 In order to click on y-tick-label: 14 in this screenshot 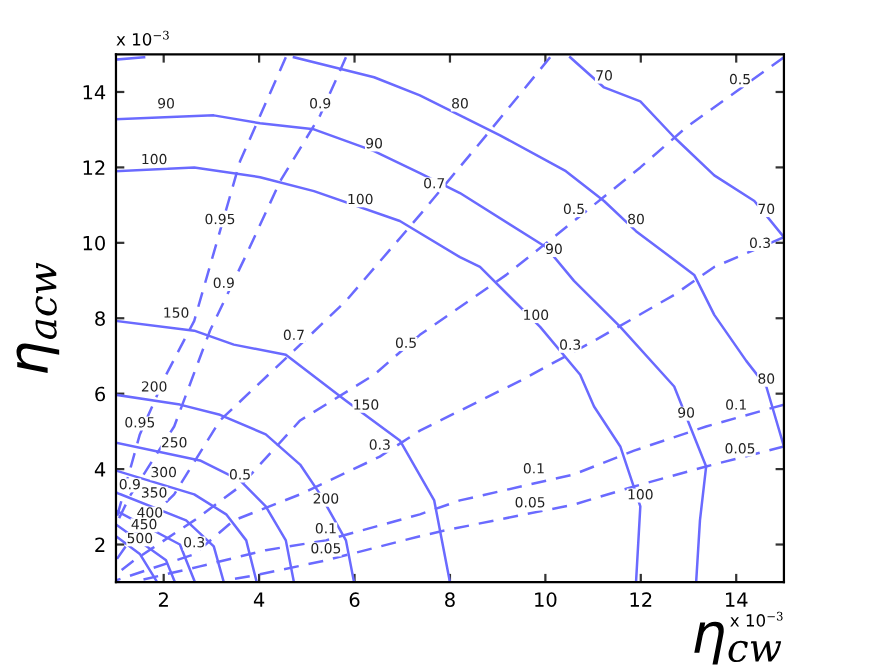, I will do `click(94, 92)`.